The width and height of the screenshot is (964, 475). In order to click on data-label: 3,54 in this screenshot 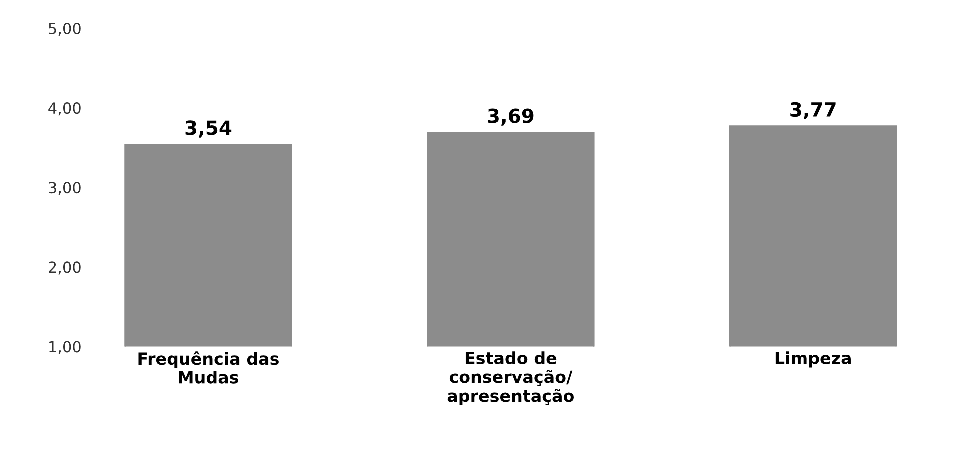, I will do `click(209, 129)`.